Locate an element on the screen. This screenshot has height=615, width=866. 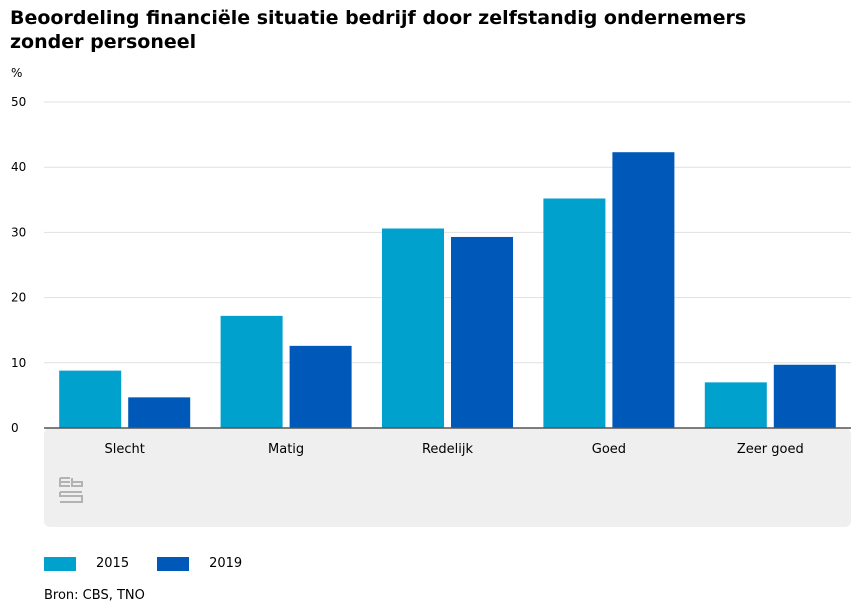
bar-2019-redelijk is located at coordinates (482, 332).